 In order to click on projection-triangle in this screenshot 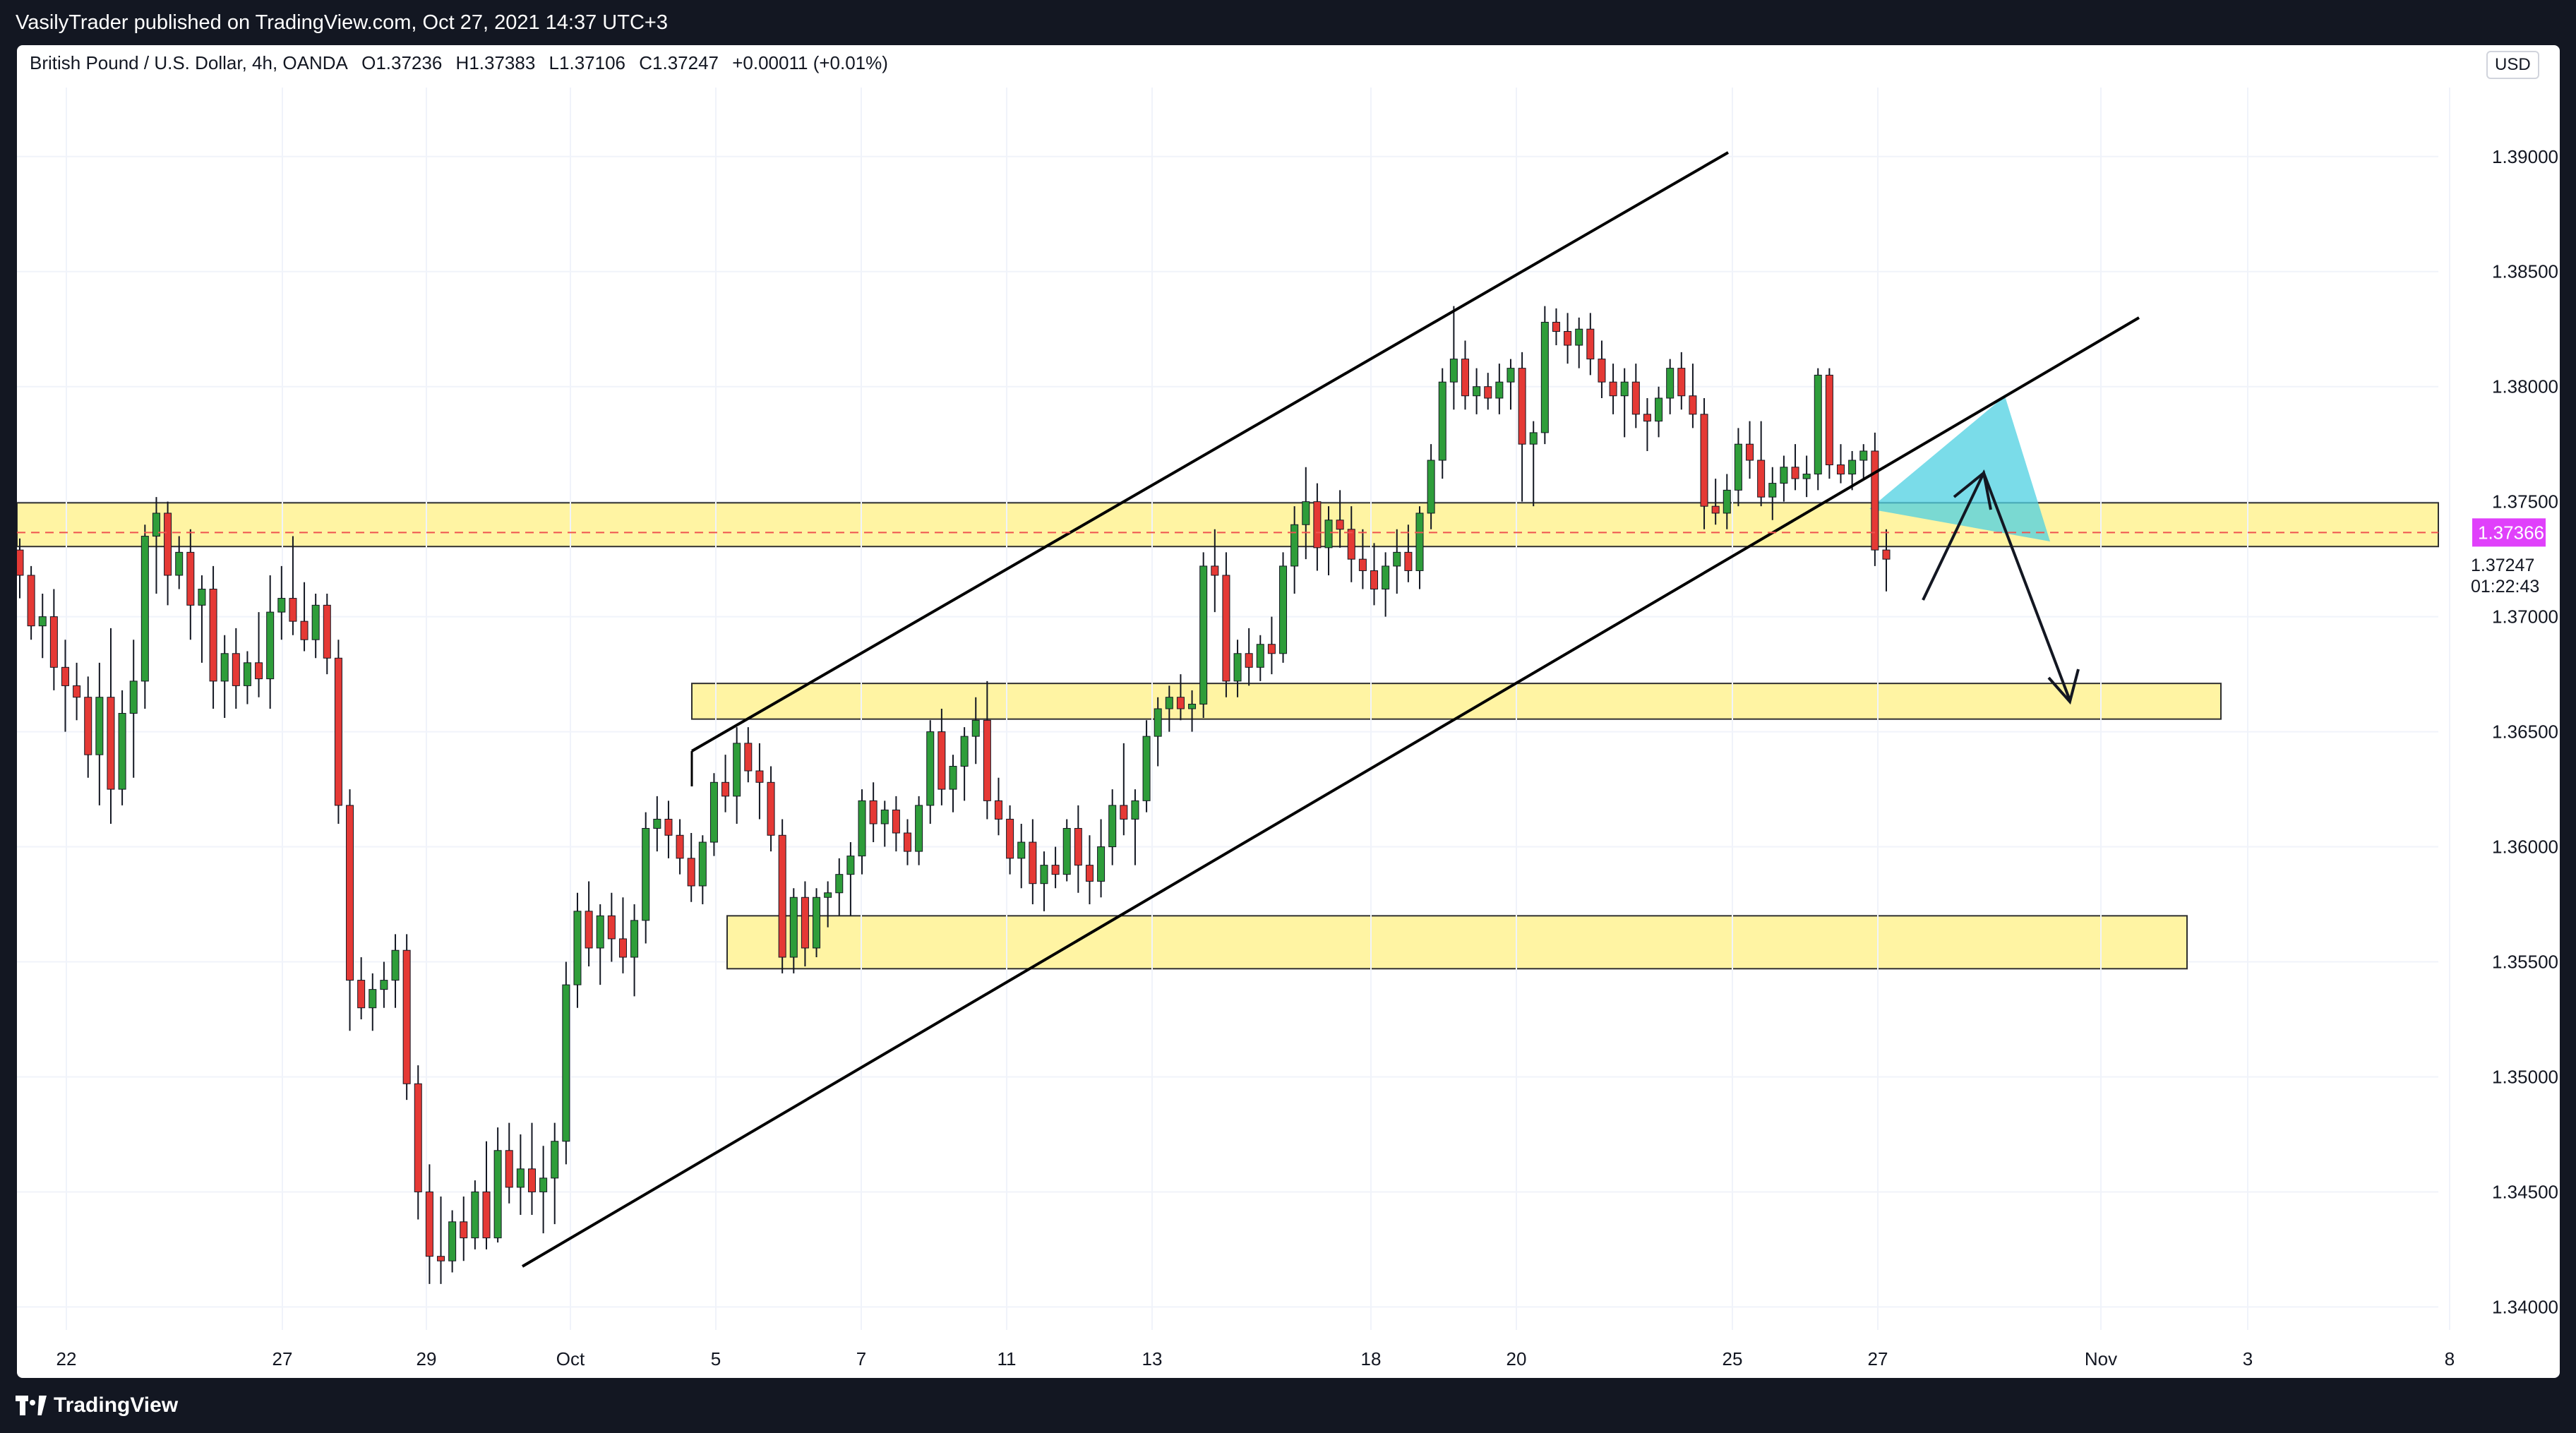, I will do `click(1959, 468)`.